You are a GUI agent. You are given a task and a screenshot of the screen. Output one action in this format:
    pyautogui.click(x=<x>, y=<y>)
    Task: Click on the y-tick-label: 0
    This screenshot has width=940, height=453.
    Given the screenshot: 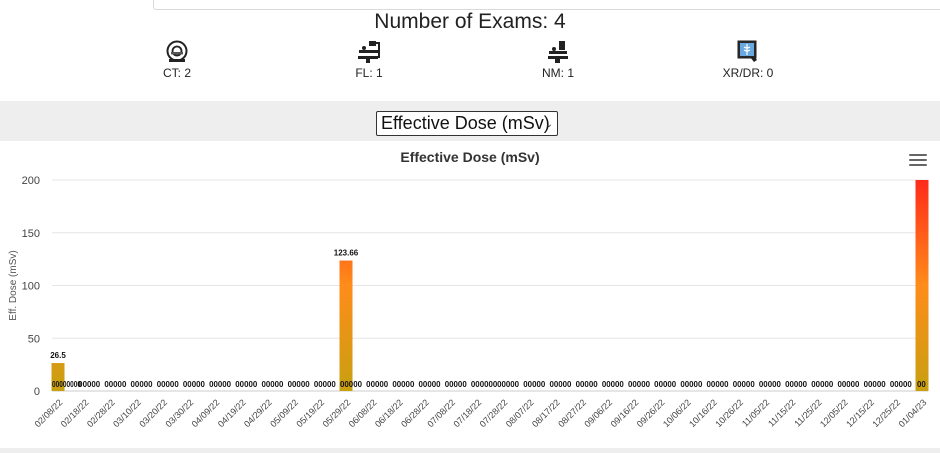 What is the action you would take?
    pyautogui.click(x=37, y=392)
    